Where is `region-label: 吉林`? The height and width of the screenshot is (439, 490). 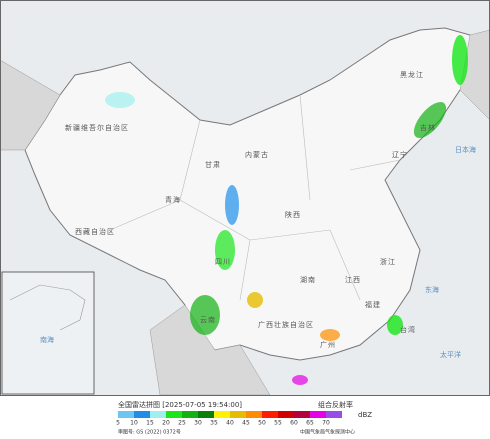 region-label: 吉林 is located at coordinates (428, 127).